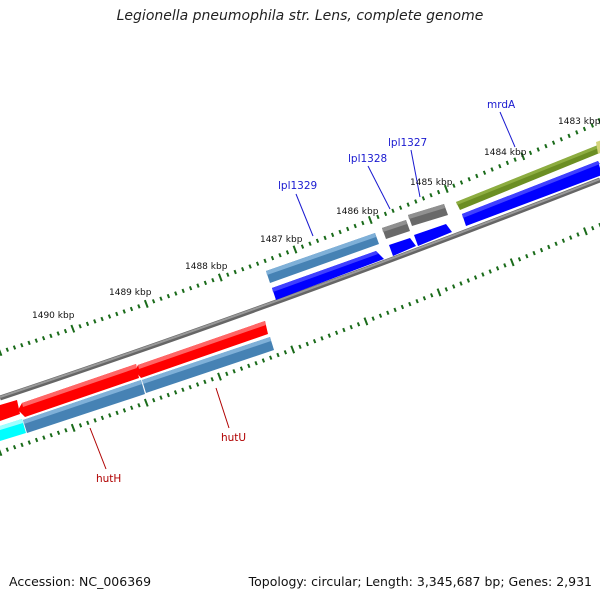 The width and height of the screenshot is (600, 600). I want to click on lpl1329-cds-arrow, so click(328, 275).